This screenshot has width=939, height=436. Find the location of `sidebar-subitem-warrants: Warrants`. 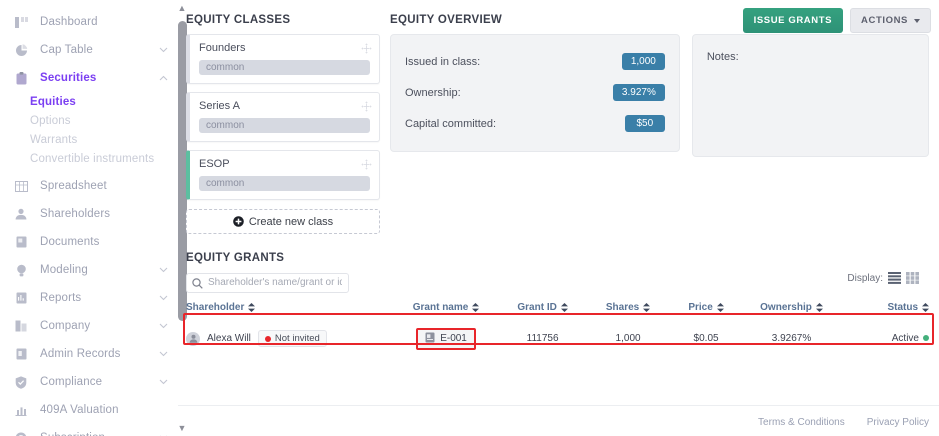

sidebar-subitem-warrants: Warrants is located at coordinates (89, 139).